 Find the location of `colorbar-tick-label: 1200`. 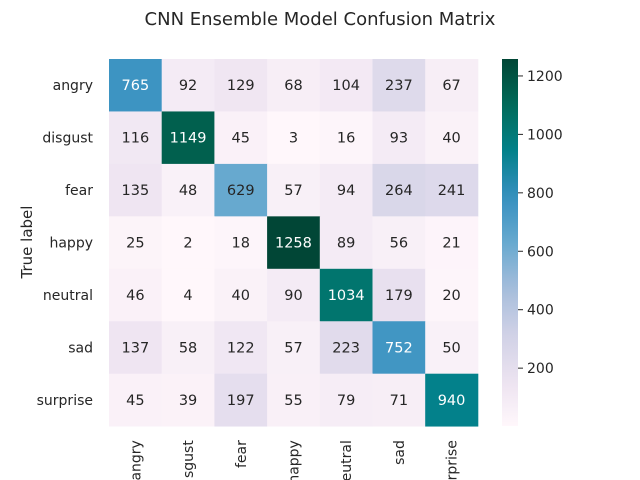

colorbar-tick-label: 1200 is located at coordinates (545, 77).